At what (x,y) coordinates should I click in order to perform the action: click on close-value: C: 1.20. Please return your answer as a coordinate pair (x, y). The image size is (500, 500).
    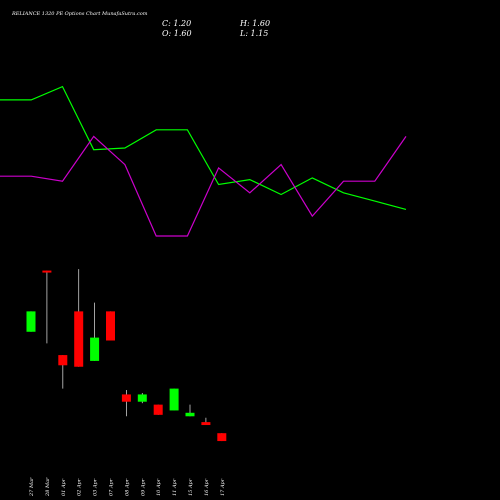
    Looking at the image, I should click on (177, 23).